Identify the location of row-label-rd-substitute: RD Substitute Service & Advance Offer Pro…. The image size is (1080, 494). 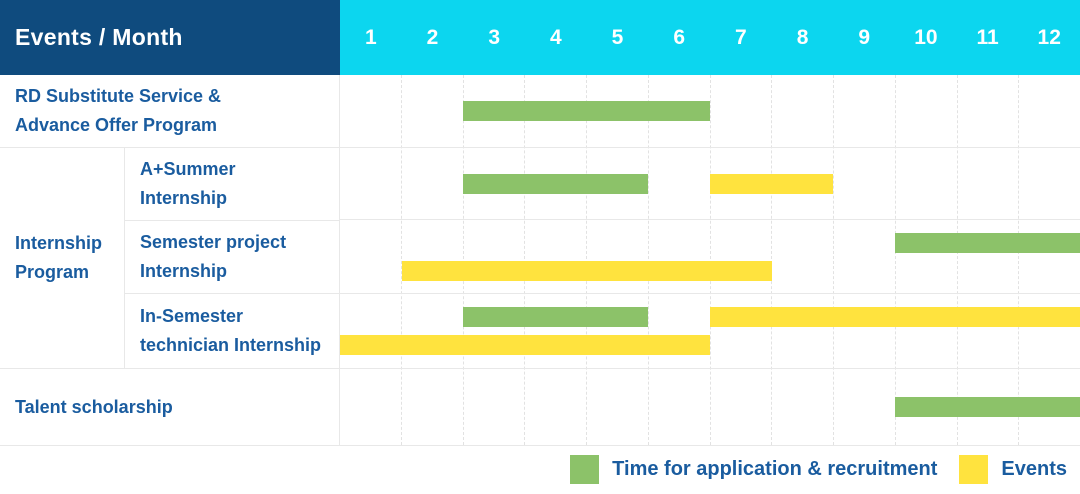
(169, 111).